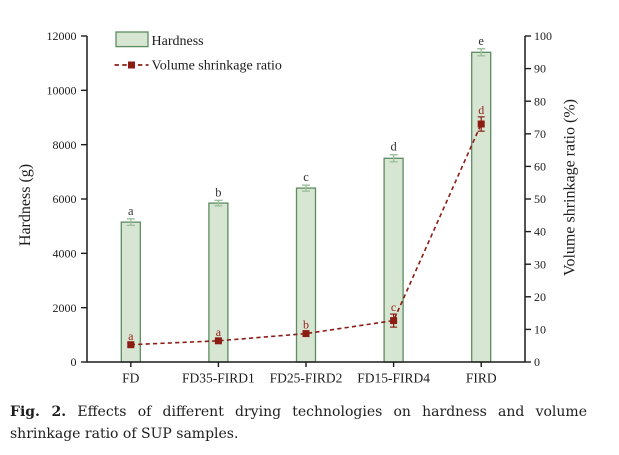 The width and height of the screenshot is (619, 455). I want to click on bar-errorbar-FD35-FIRD1, so click(218, 203).